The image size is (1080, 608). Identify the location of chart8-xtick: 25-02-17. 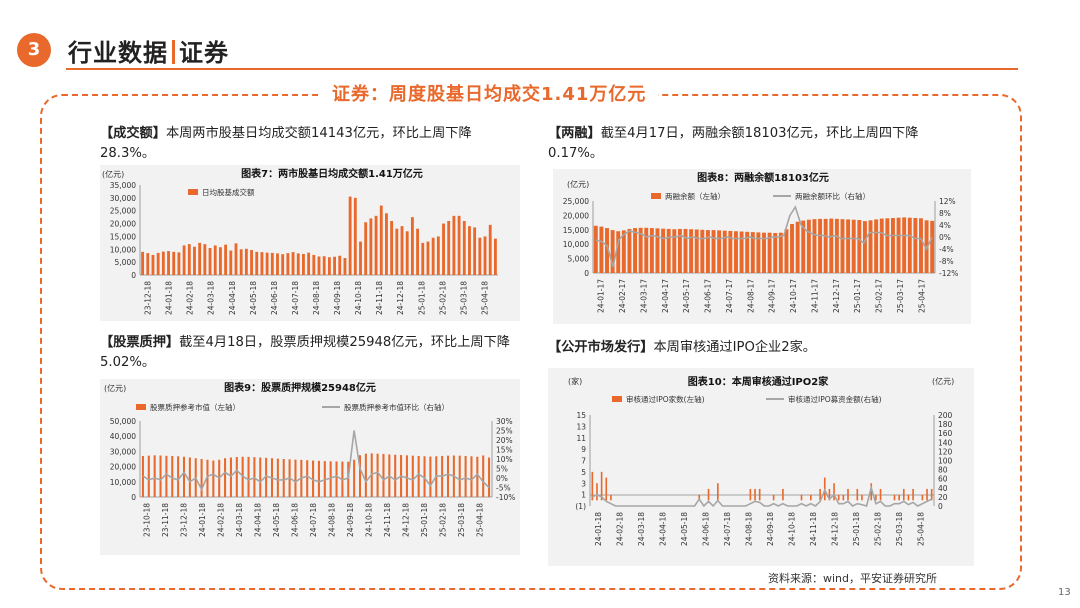
(879, 296).